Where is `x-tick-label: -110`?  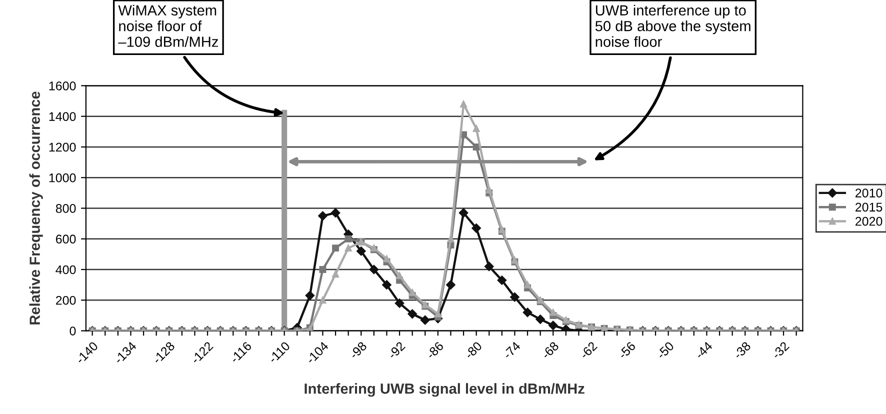 x-tick-label: -110 is located at coordinates (279, 352).